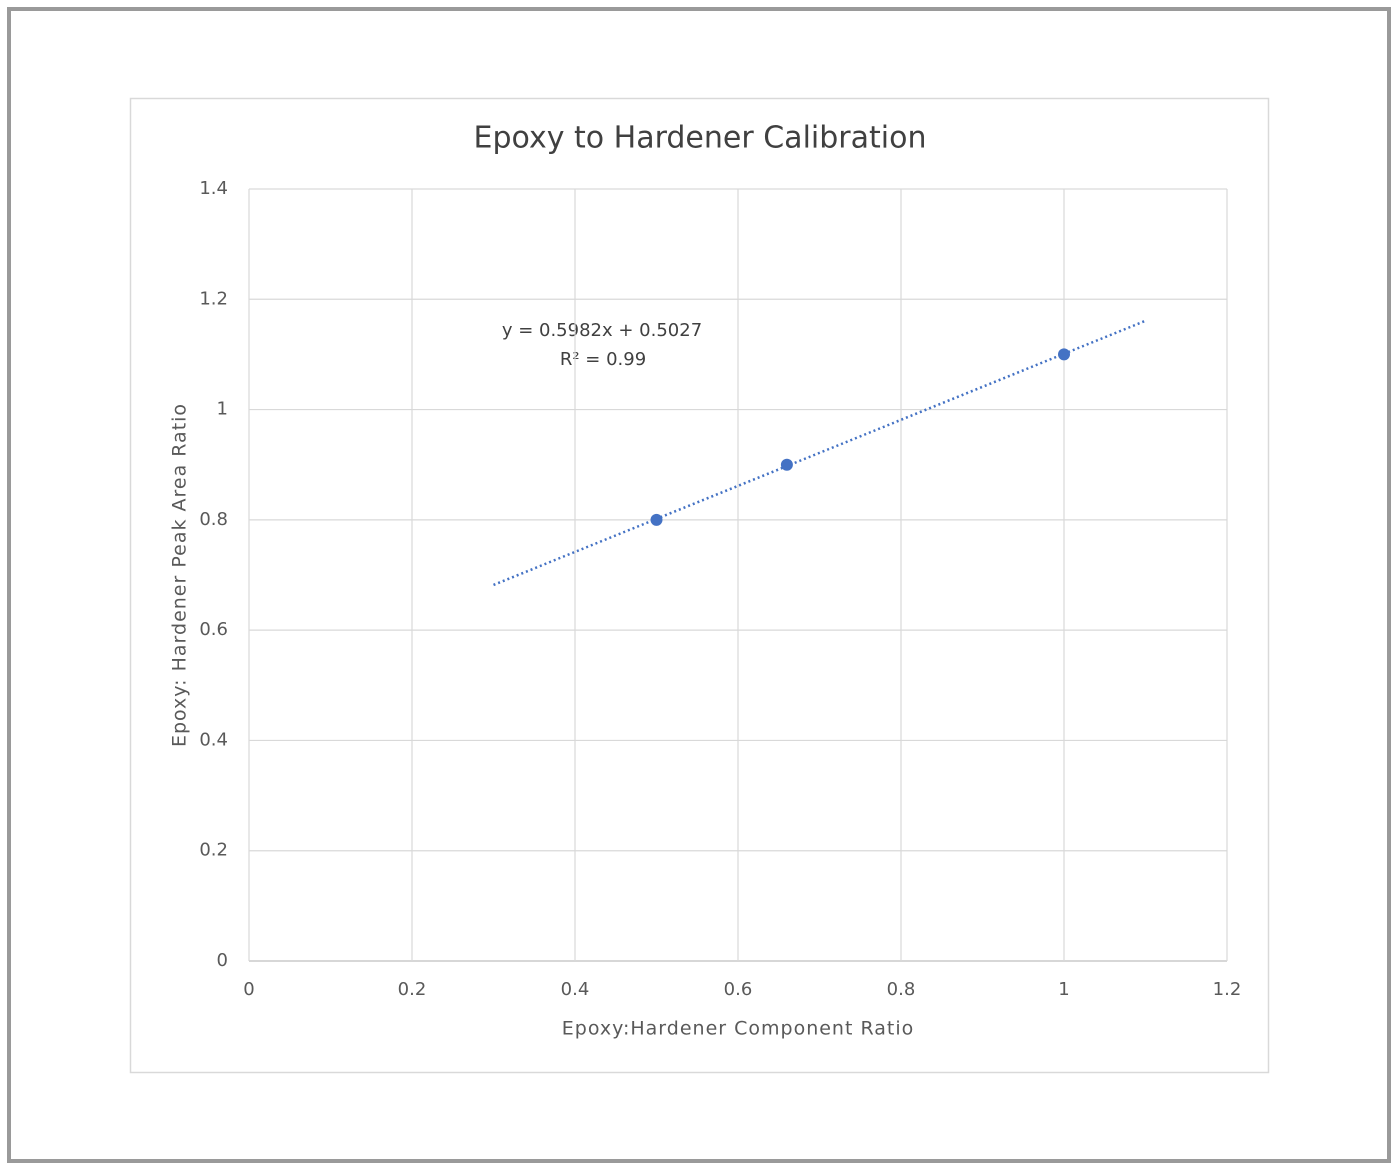  Describe the element at coordinates (222, 960) in the screenshot. I see `y-tick-label: 0` at that location.